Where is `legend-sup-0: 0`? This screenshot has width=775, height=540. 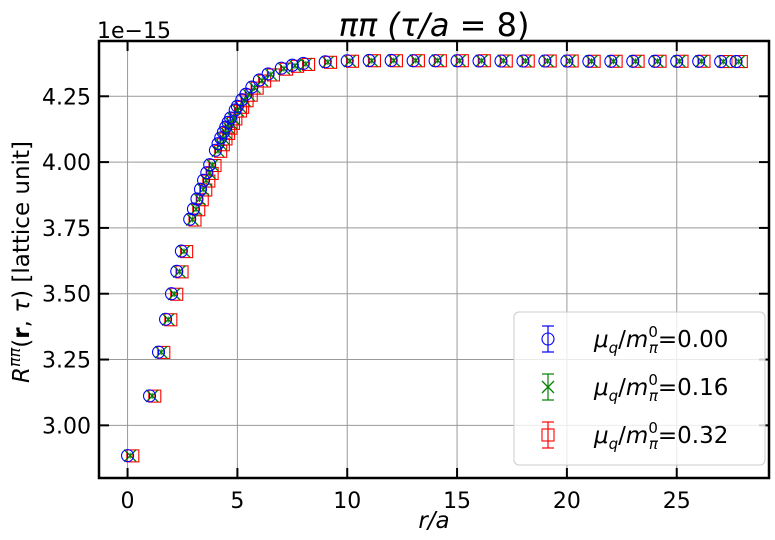 legend-sup-0: 0 is located at coordinates (653, 332).